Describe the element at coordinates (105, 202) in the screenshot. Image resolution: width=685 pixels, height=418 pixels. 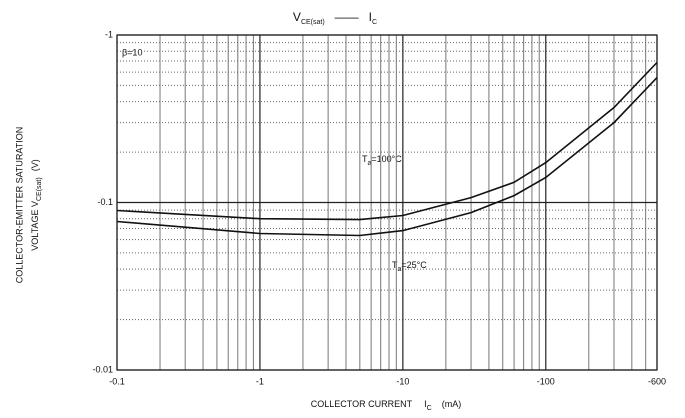
I see `y-tick-label: -0.1` at that location.